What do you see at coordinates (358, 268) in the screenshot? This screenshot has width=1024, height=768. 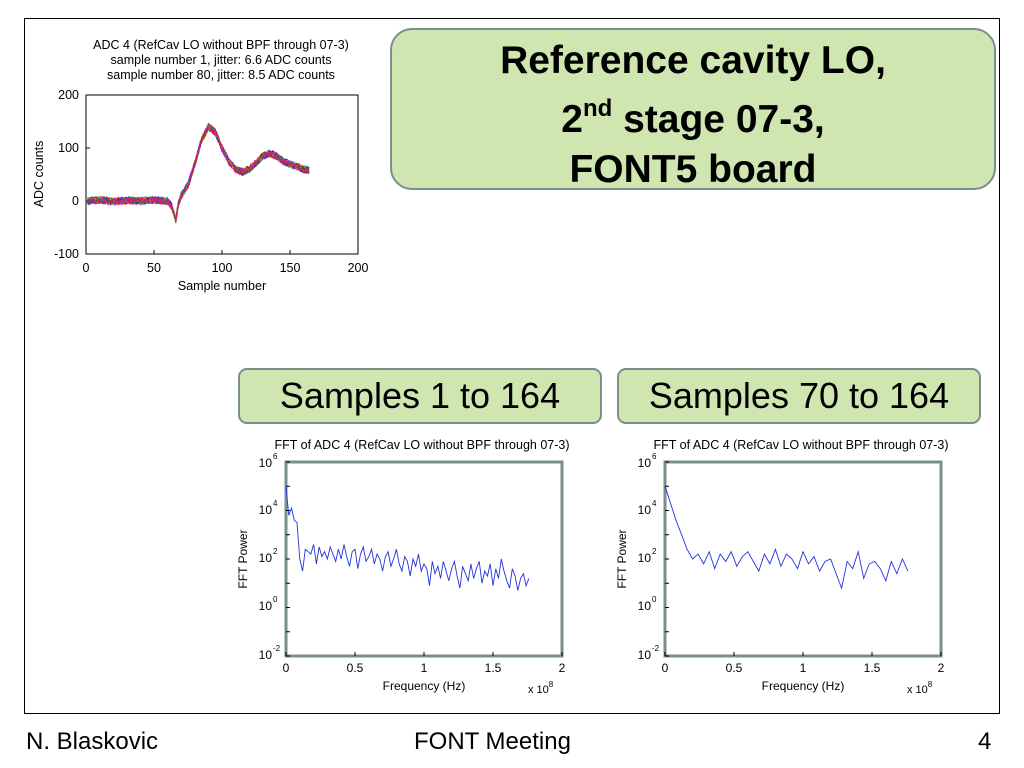 I see `x-tick-label: 200` at bounding box center [358, 268].